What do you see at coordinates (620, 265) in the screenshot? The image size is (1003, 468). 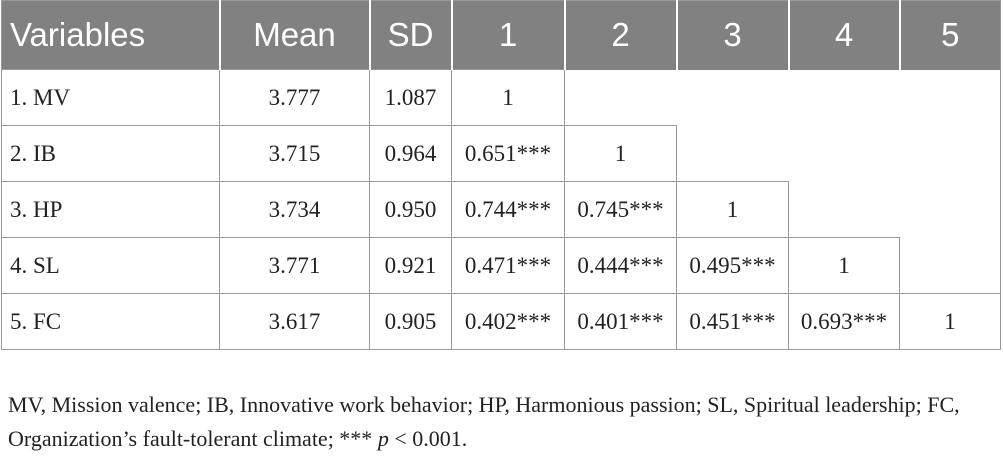 I see `table-cell: 0.444***` at bounding box center [620, 265].